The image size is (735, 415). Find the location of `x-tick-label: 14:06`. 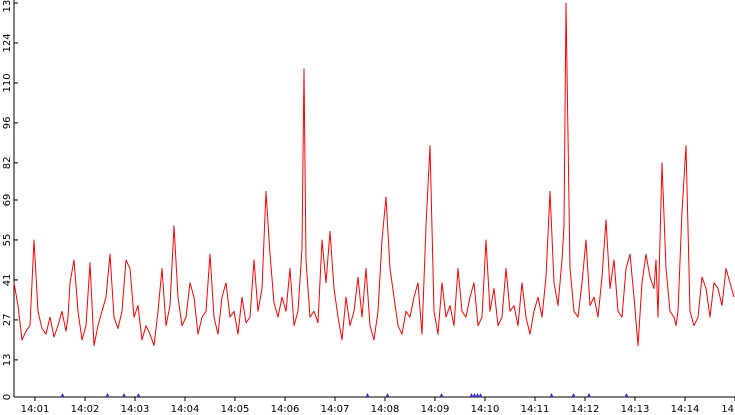

x-tick-label: 14:06 is located at coordinates (285, 409).